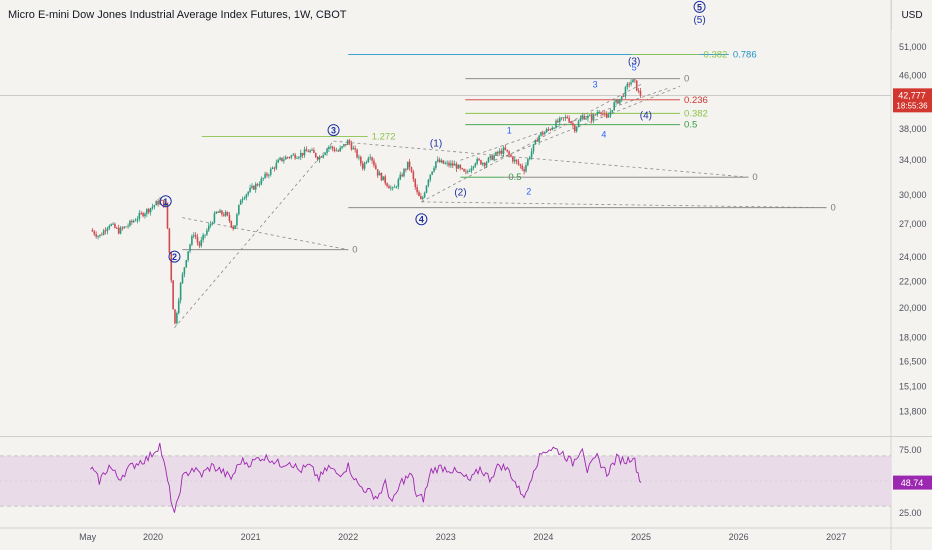 The width and height of the screenshot is (932, 550). Describe the element at coordinates (565, 124) in the screenshot. I see `trend-line` at that location.